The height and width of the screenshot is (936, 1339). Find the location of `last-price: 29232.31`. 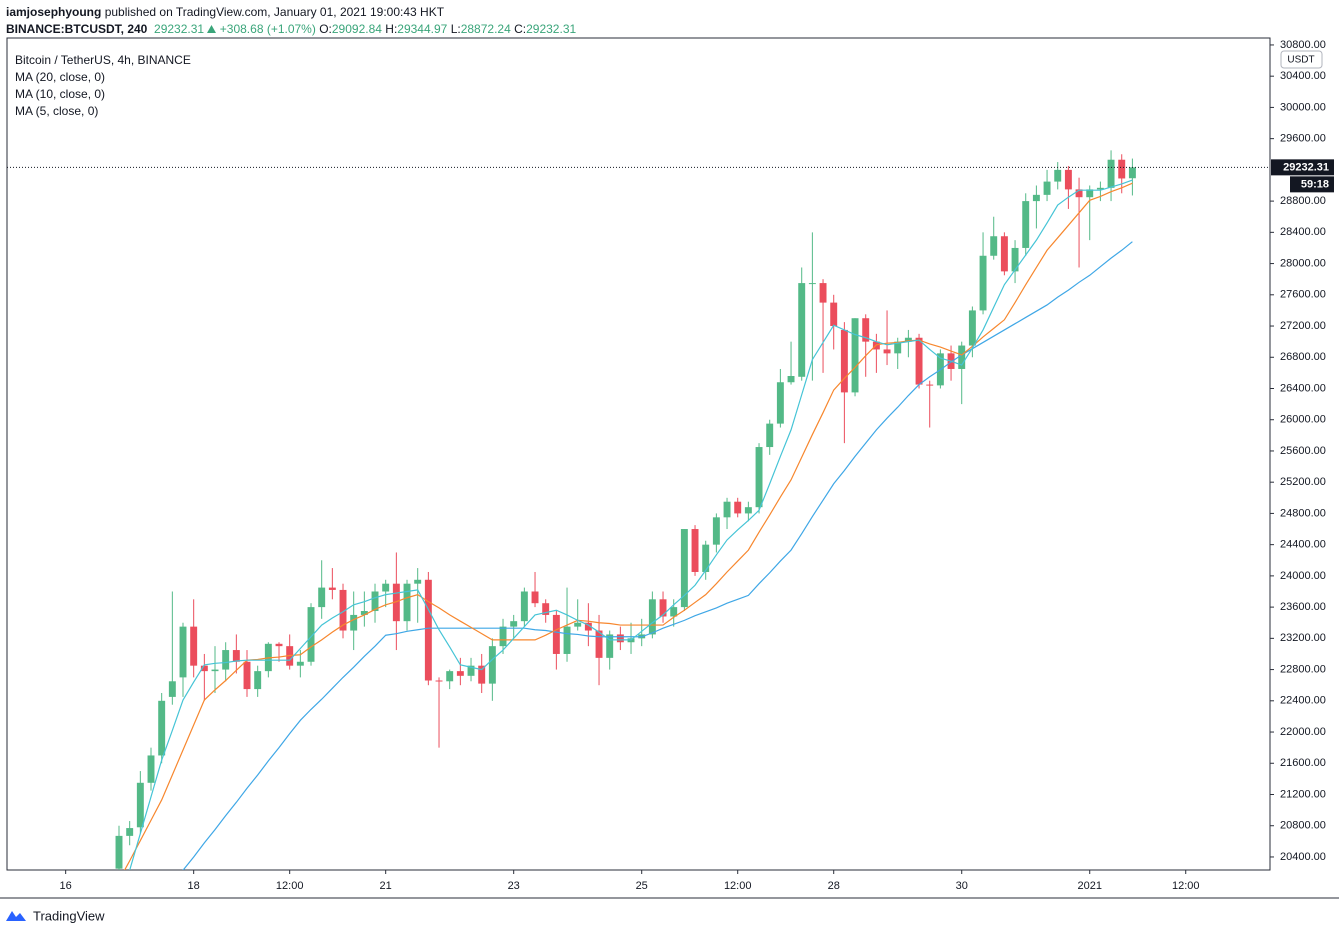

last-price: 29232.31 is located at coordinates (179, 29).